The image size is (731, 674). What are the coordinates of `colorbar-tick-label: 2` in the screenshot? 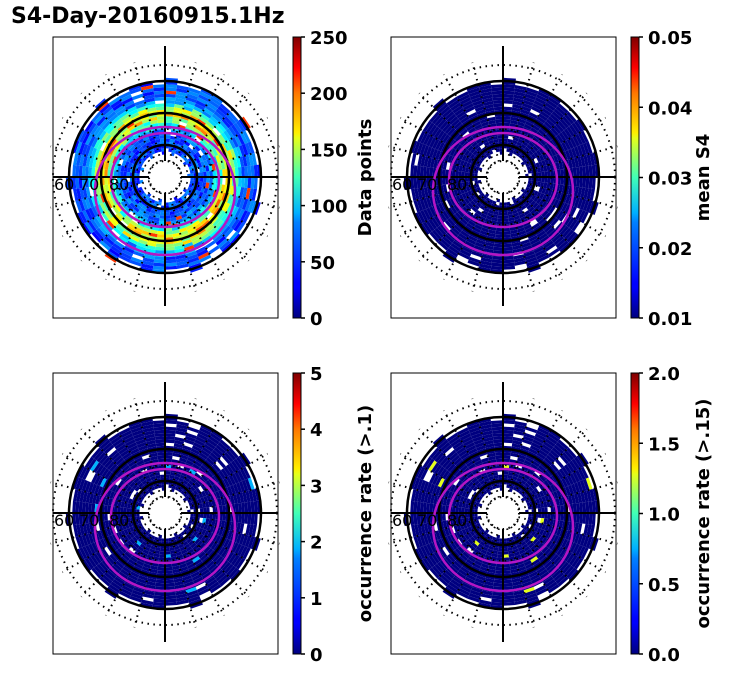 It's located at (316, 543).